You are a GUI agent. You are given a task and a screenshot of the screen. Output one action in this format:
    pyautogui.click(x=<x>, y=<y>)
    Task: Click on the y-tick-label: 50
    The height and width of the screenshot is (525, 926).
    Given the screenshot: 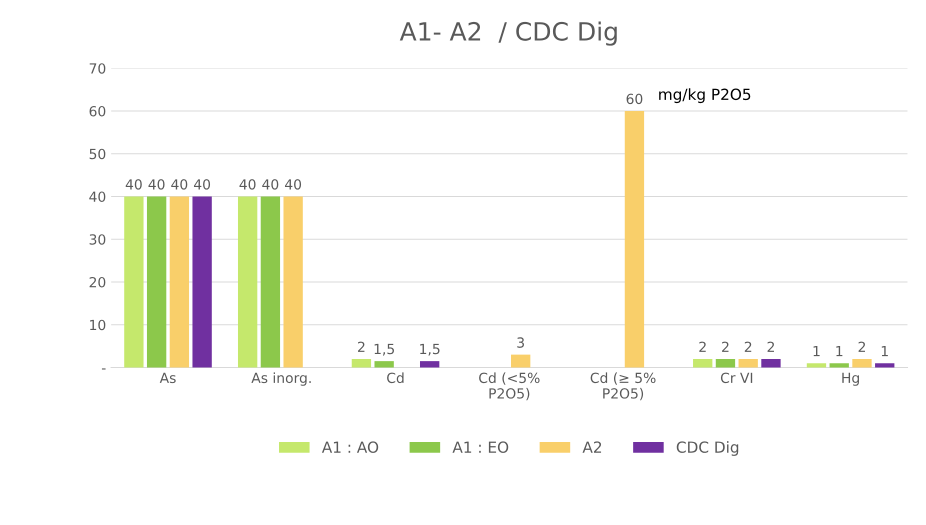 What is the action you would take?
    pyautogui.click(x=98, y=154)
    